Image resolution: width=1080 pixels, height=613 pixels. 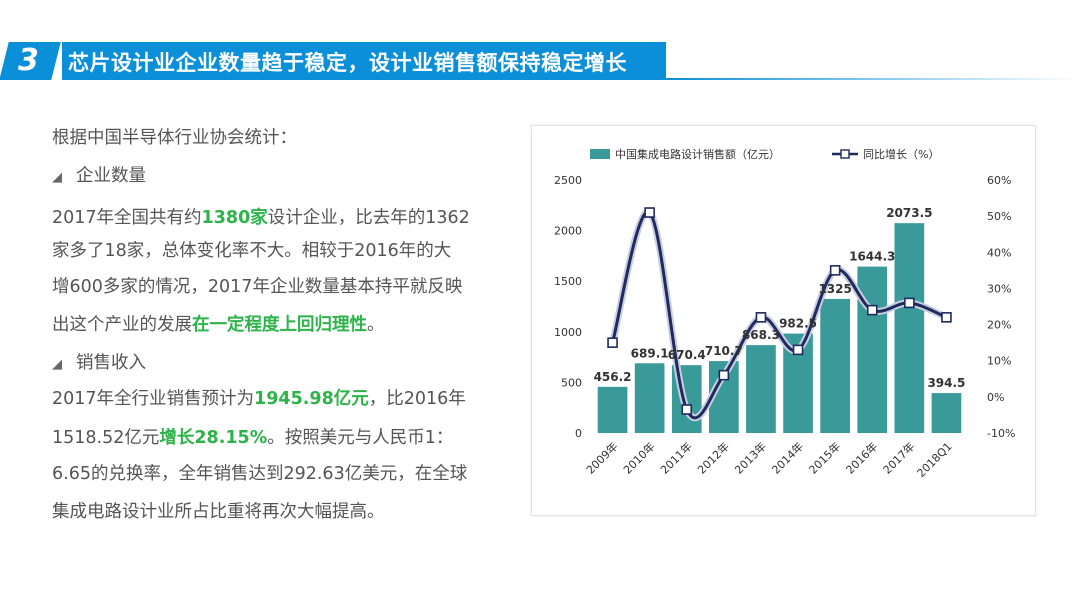 What do you see at coordinates (999, 288) in the screenshot?
I see `y-right-tick-label: 30%` at bounding box center [999, 288].